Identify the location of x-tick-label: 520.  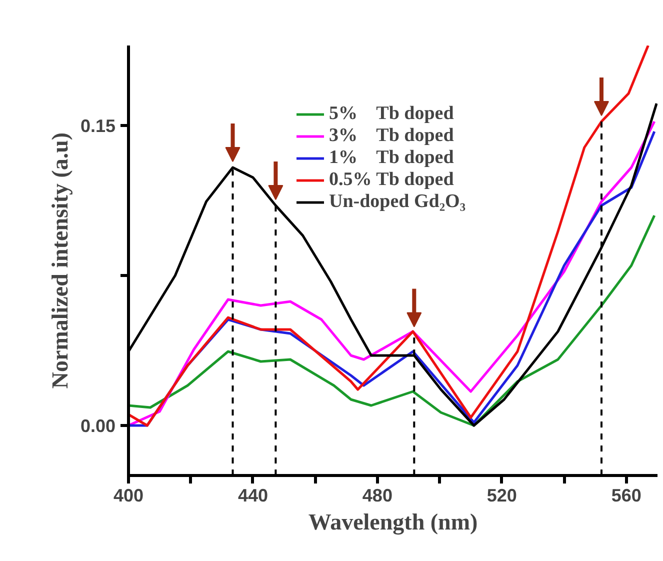
(501, 496).